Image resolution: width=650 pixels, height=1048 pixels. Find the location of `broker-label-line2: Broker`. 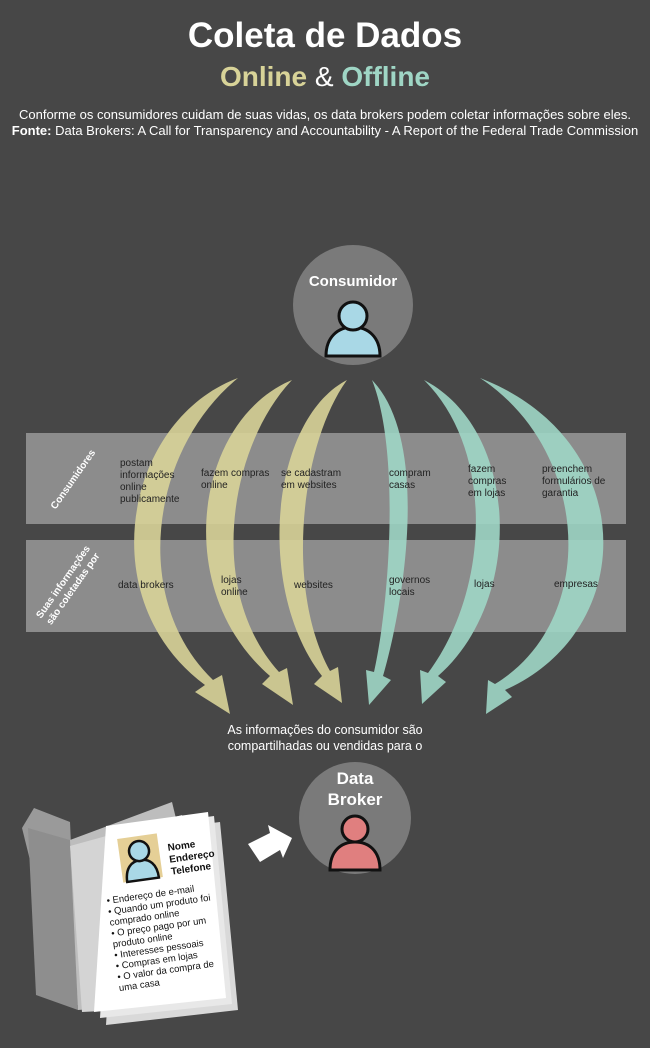

broker-label-line2: Broker is located at coordinates (355, 799).